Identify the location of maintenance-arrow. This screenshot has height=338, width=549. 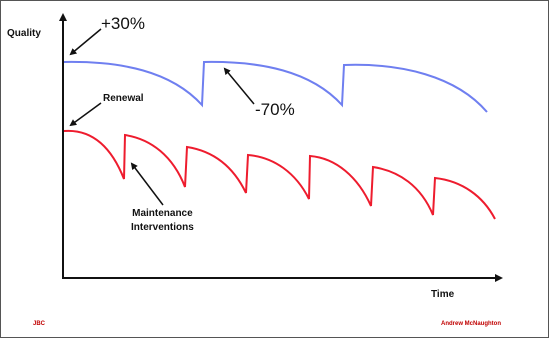
(147, 184).